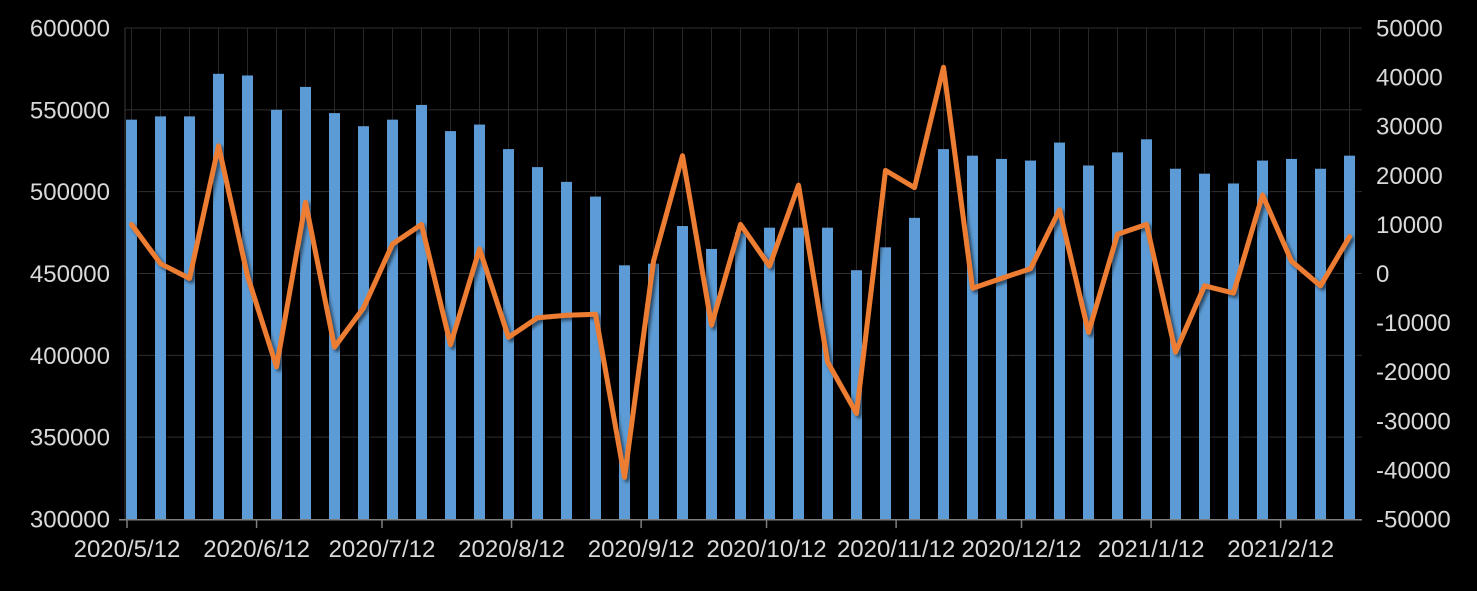 The height and width of the screenshot is (591, 1477). Describe the element at coordinates (70, 520) in the screenshot. I see `y-left-tick-label: 300000` at that location.